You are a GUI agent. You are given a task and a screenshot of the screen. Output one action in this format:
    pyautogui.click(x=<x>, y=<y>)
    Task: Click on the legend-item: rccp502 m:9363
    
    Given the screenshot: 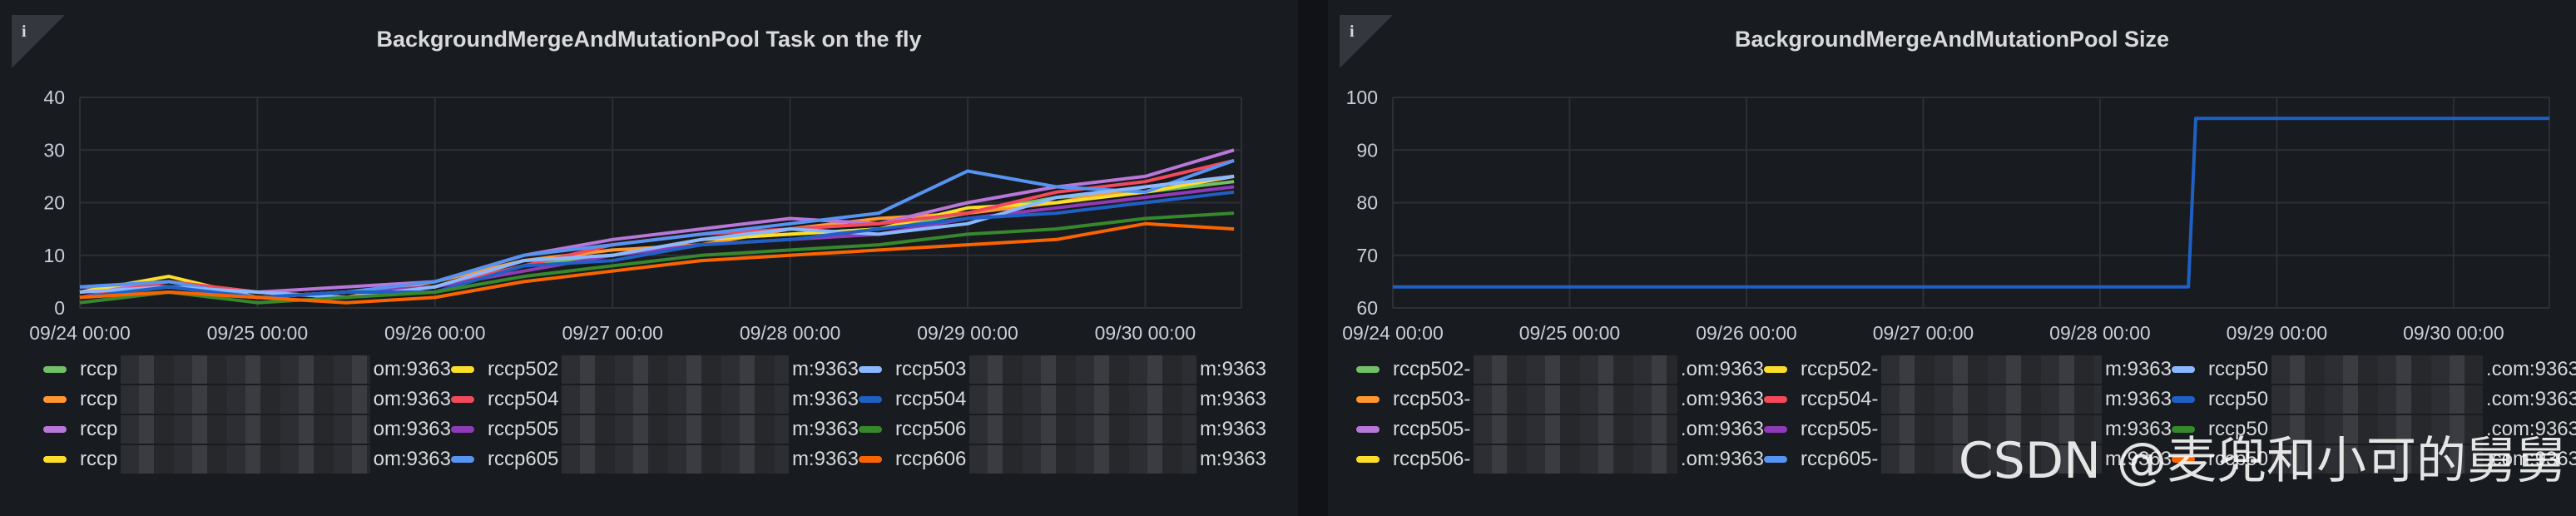 What is the action you would take?
    pyautogui.click(x=655, y=370)
    